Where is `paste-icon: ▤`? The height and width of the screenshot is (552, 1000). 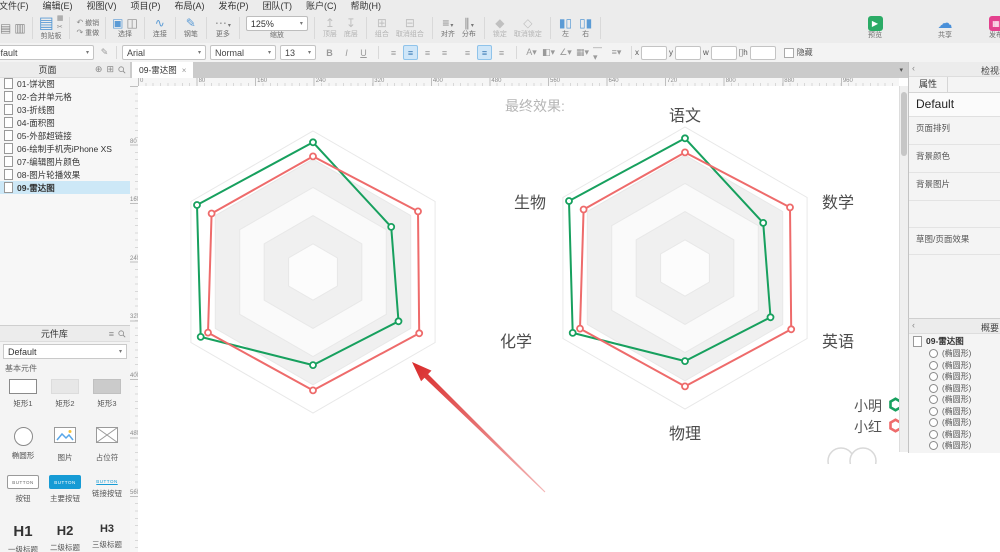 paste-icon: ▤ is located at coordinates (46, 23).